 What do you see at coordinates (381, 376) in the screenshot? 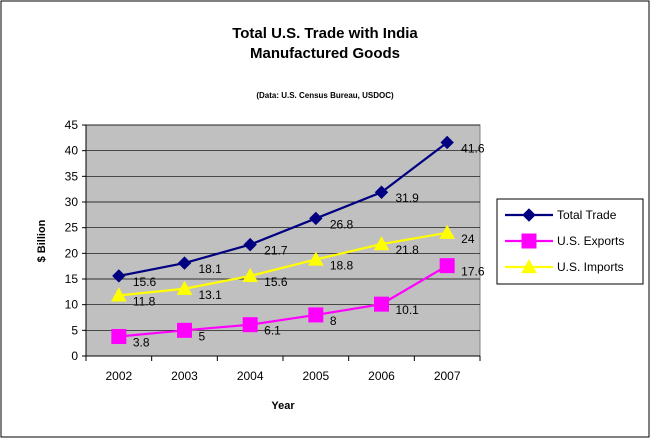
I see `x-tick-label: 2006` at bounding box center [381, 376].